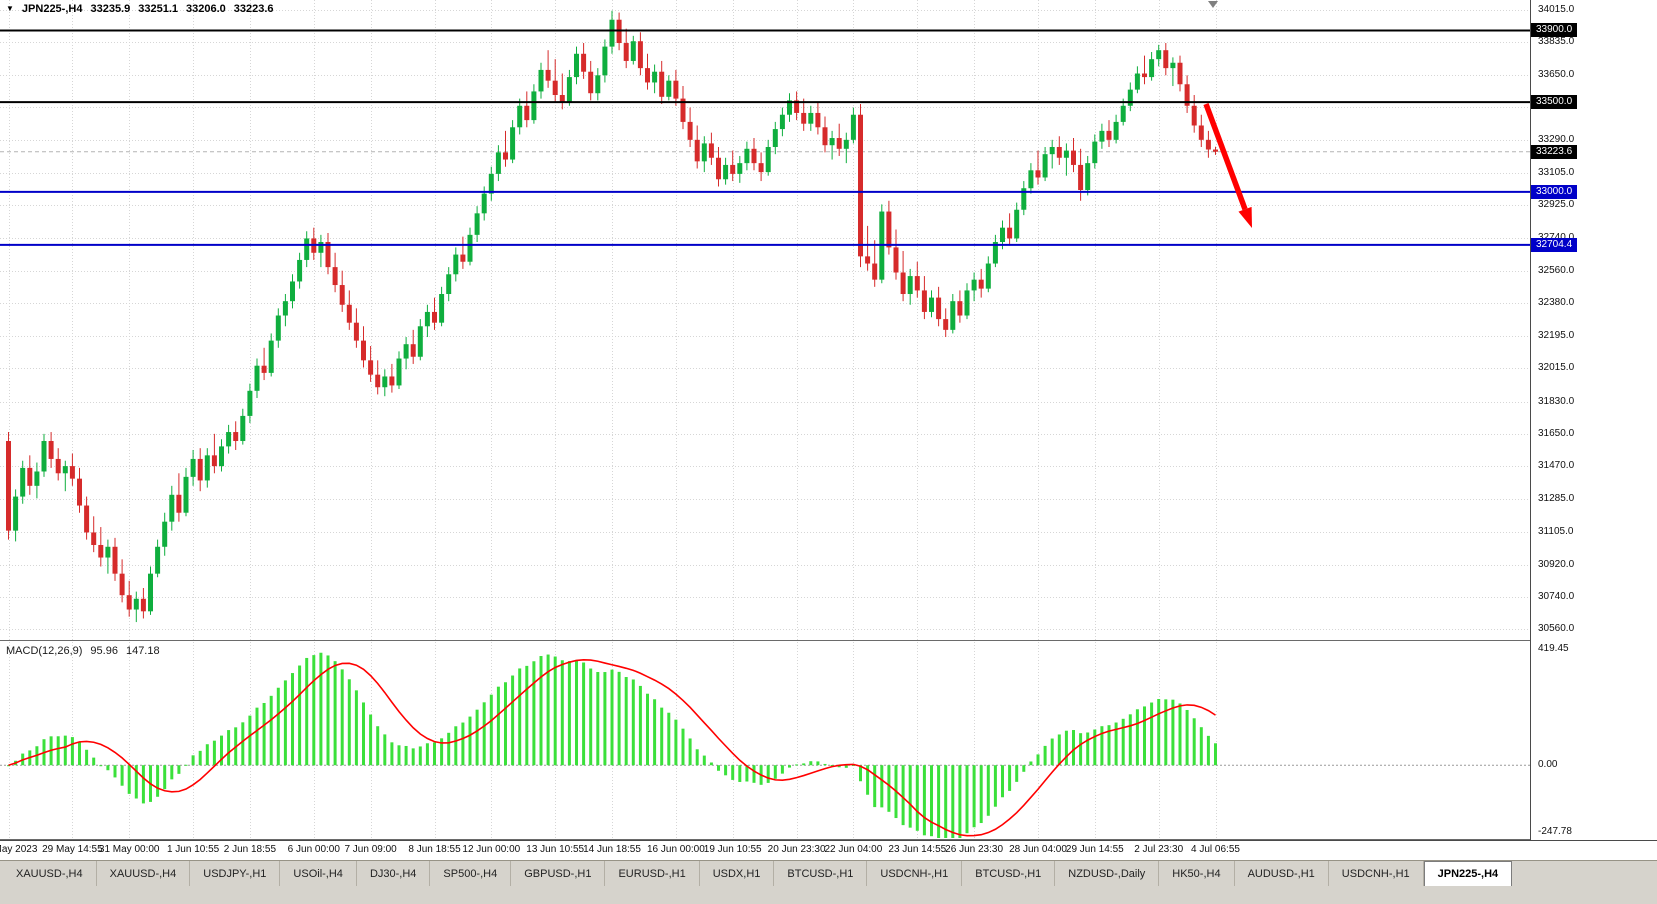 The height and width of the screenshot is (904, 1657). What do you see at coordinates (1554, 30) in the screenshot?
I see `hline-price-box: 33900.0` at bounding box center [1554, 30].